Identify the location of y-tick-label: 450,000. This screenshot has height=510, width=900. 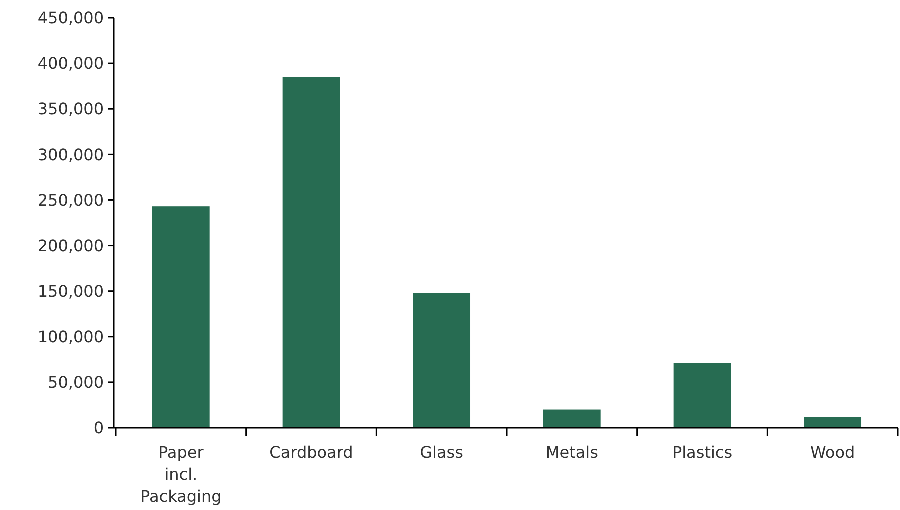
(71, 18).